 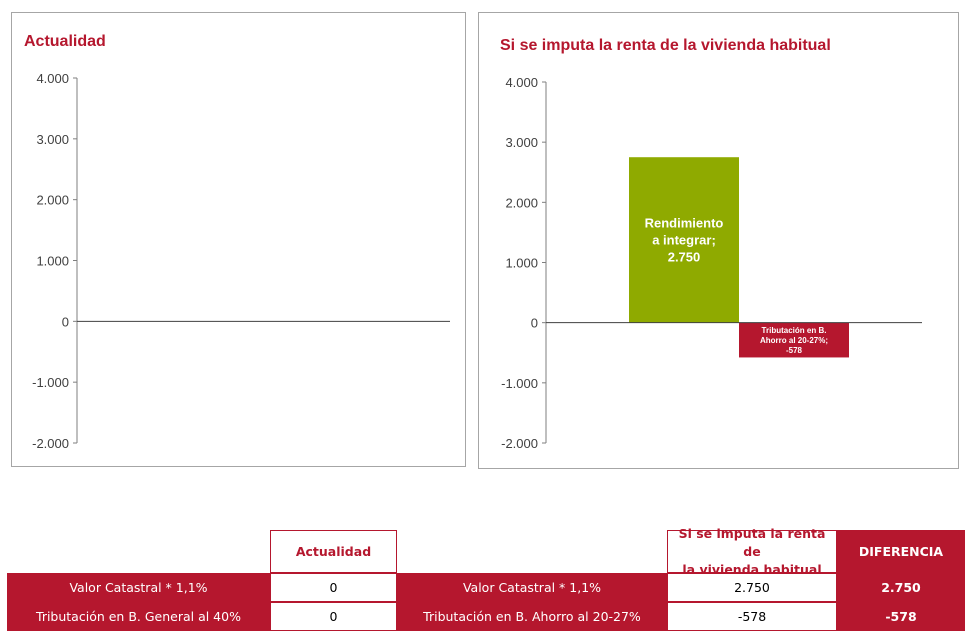 What do you see at coordinates (901, 551) in the screenshot?
I see `header-diferencia: DIFERENCIA` at bounding box center [901, 551].